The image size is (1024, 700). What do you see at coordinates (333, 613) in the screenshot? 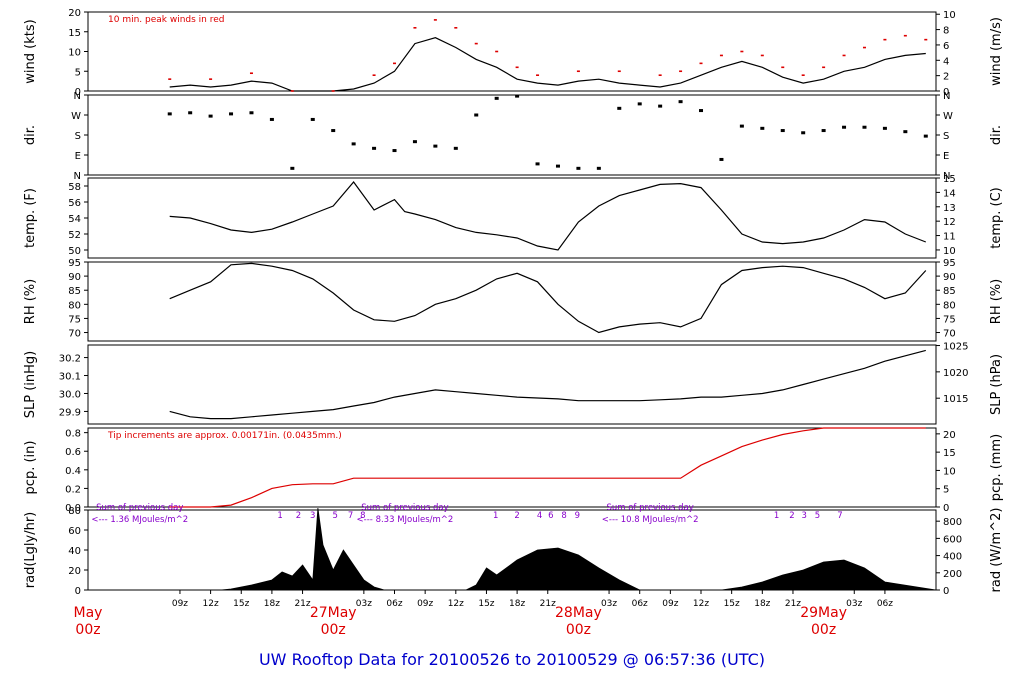
I see `date-label-line1: 27May` at bounding box center [333, 613].